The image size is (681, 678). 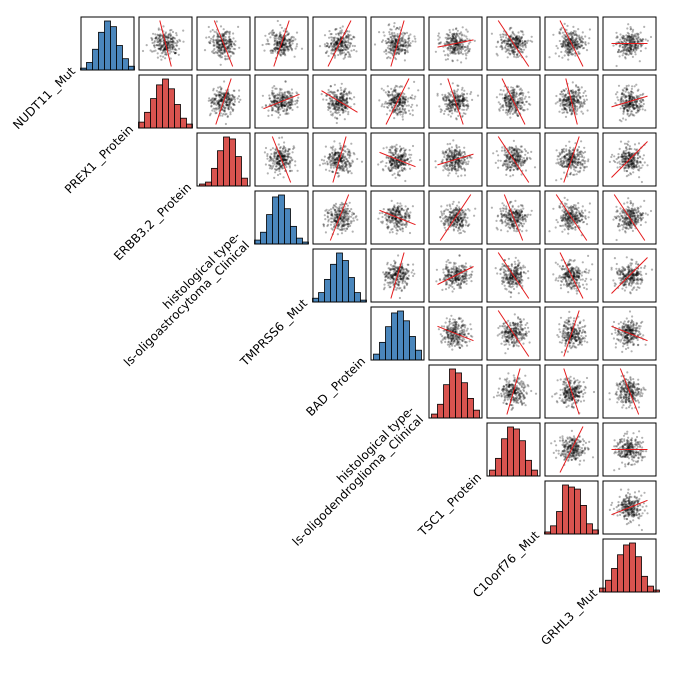 I want to click on scatter-panel, so click(x=165, y=43).